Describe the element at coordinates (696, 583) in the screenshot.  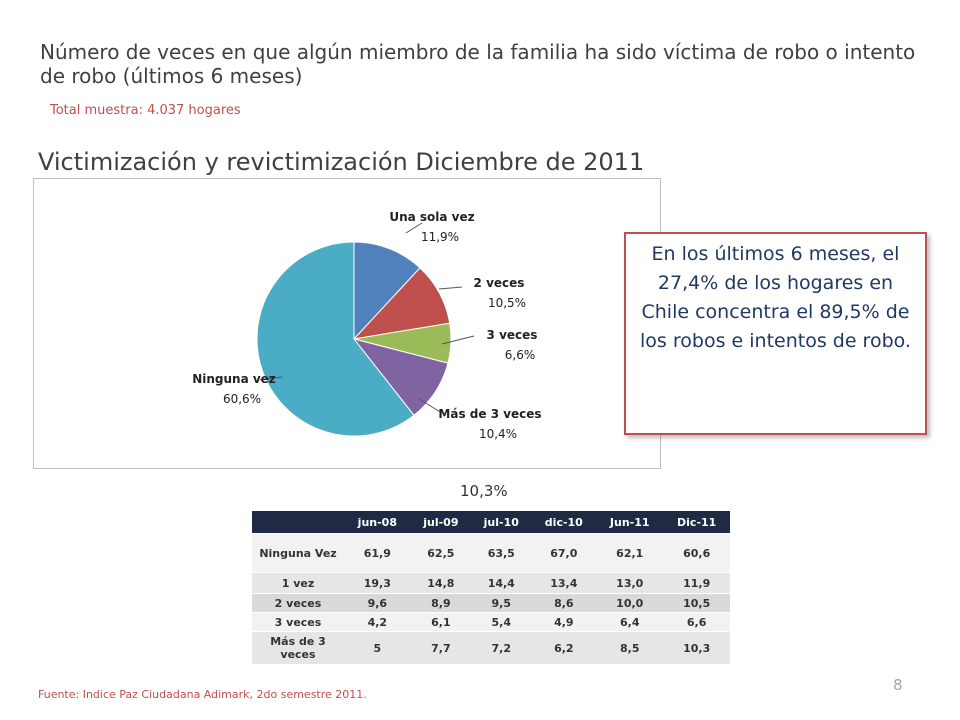
I see `table-cell: 11,9` at that location.